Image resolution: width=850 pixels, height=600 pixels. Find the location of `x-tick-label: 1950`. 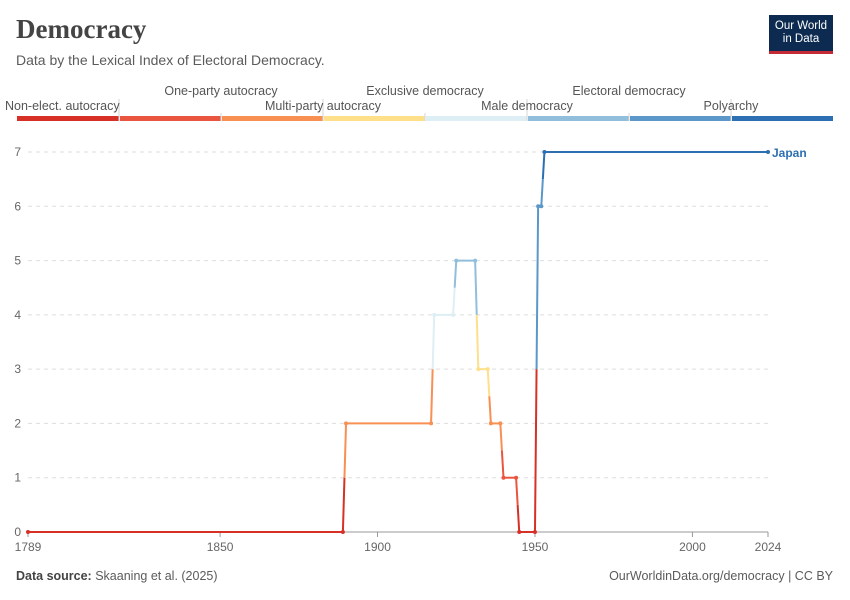

x-tick-label: 1950 is located at coordinates (535, 547).